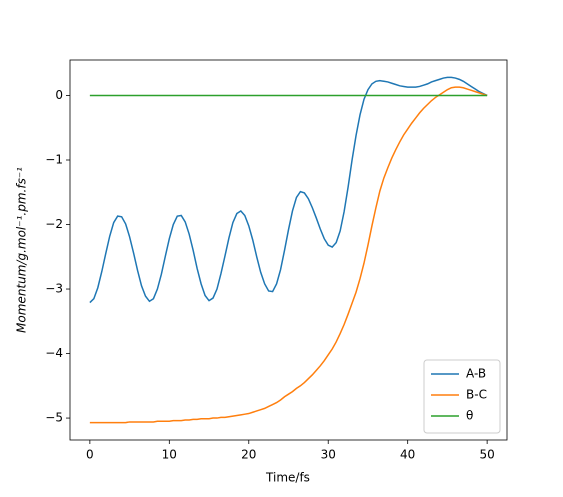 Image resolution: width=563 pixels, height=497 pixels. I want to click on y-tick-label: 0, so click(59, 95).